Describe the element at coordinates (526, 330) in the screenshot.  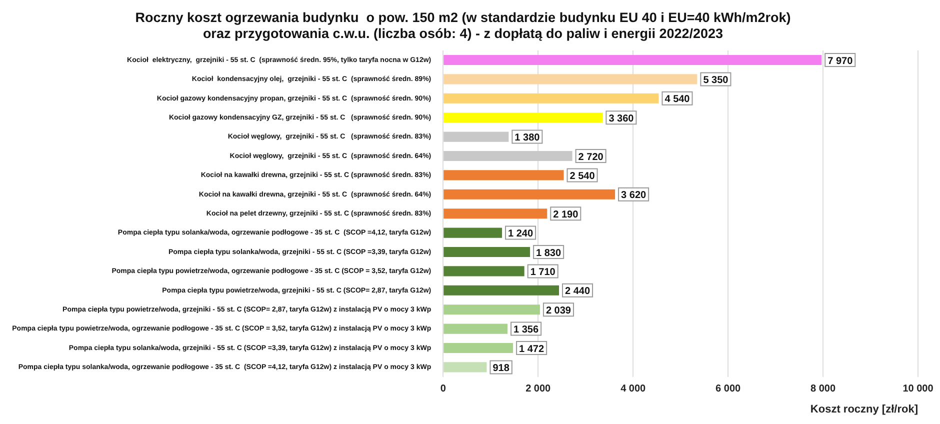
I see `data-label: 1 356` at that location.